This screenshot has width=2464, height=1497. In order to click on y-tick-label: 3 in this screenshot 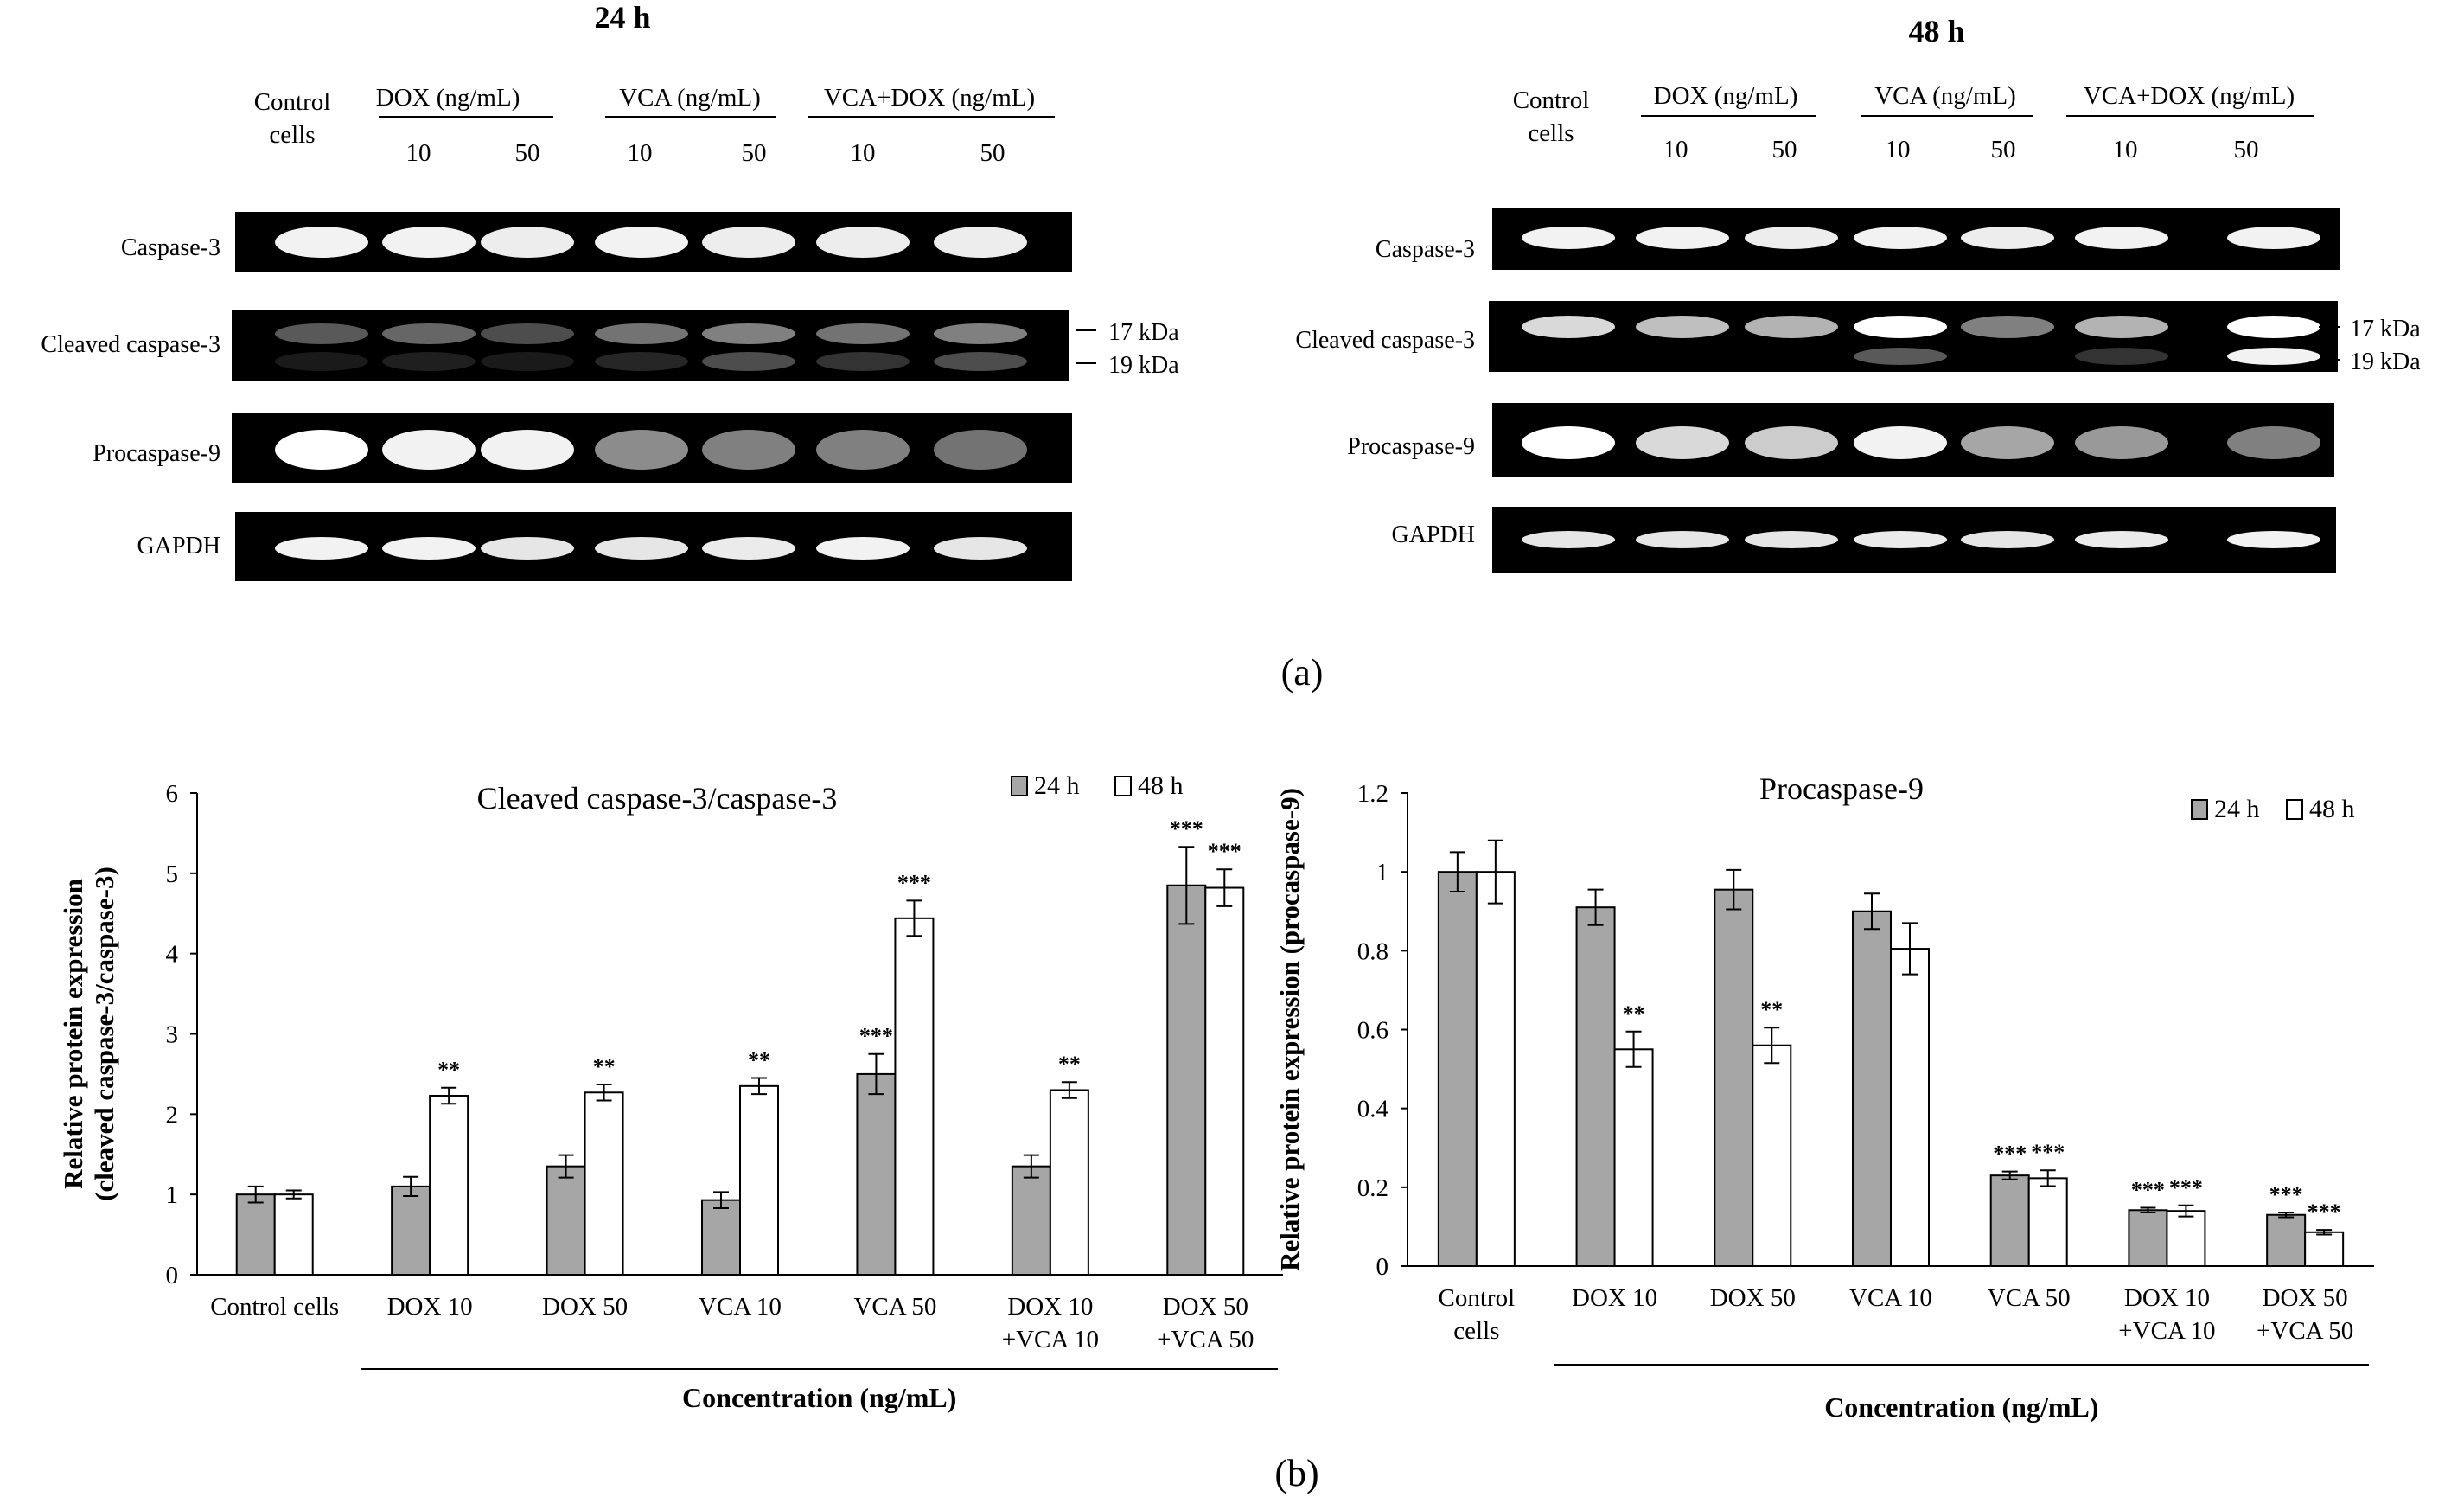, I will do `click(172, 1035)`.